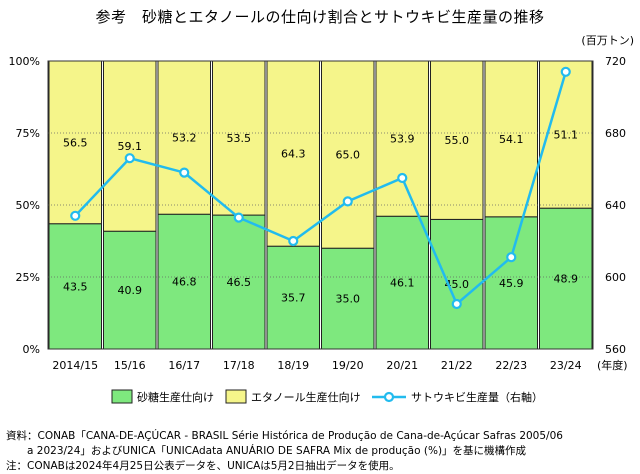  I want to click on ethanol-data-label: 53.5, so click(239, 138).